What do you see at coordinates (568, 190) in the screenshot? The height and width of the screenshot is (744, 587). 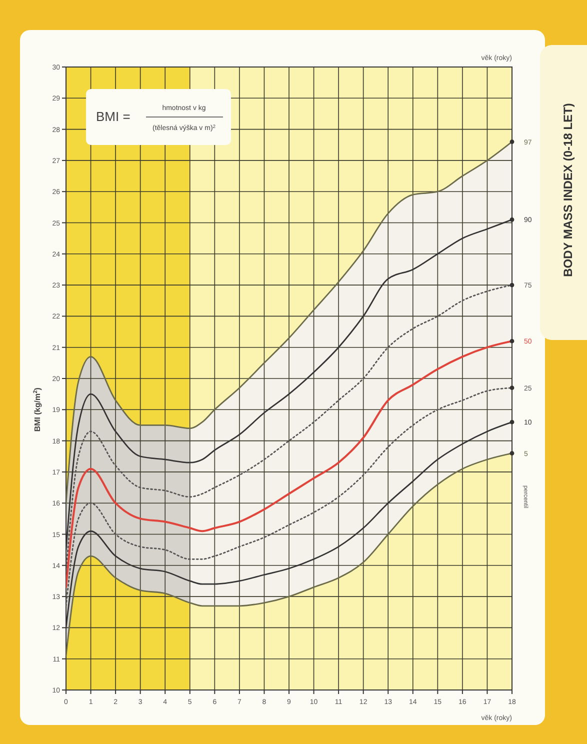 I see `text: BODY MASS INDEX (0-18 LET)` at bounding box center [568, 190].